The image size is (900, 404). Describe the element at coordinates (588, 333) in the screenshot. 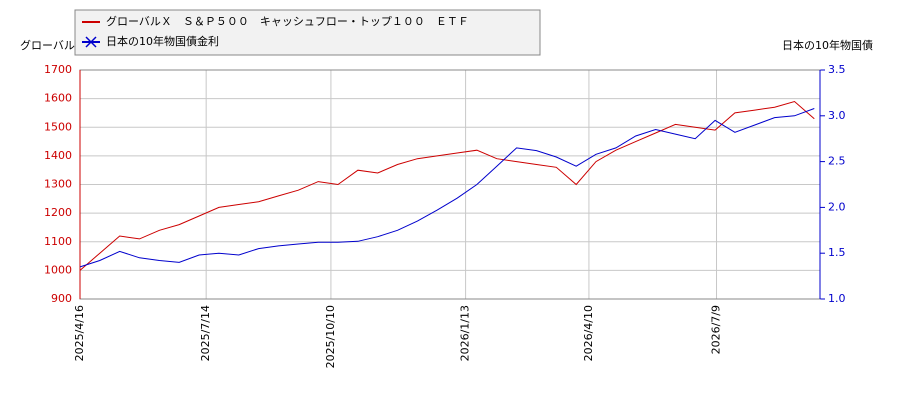

I see `x-tick-label: 2026/4/10` at that location.